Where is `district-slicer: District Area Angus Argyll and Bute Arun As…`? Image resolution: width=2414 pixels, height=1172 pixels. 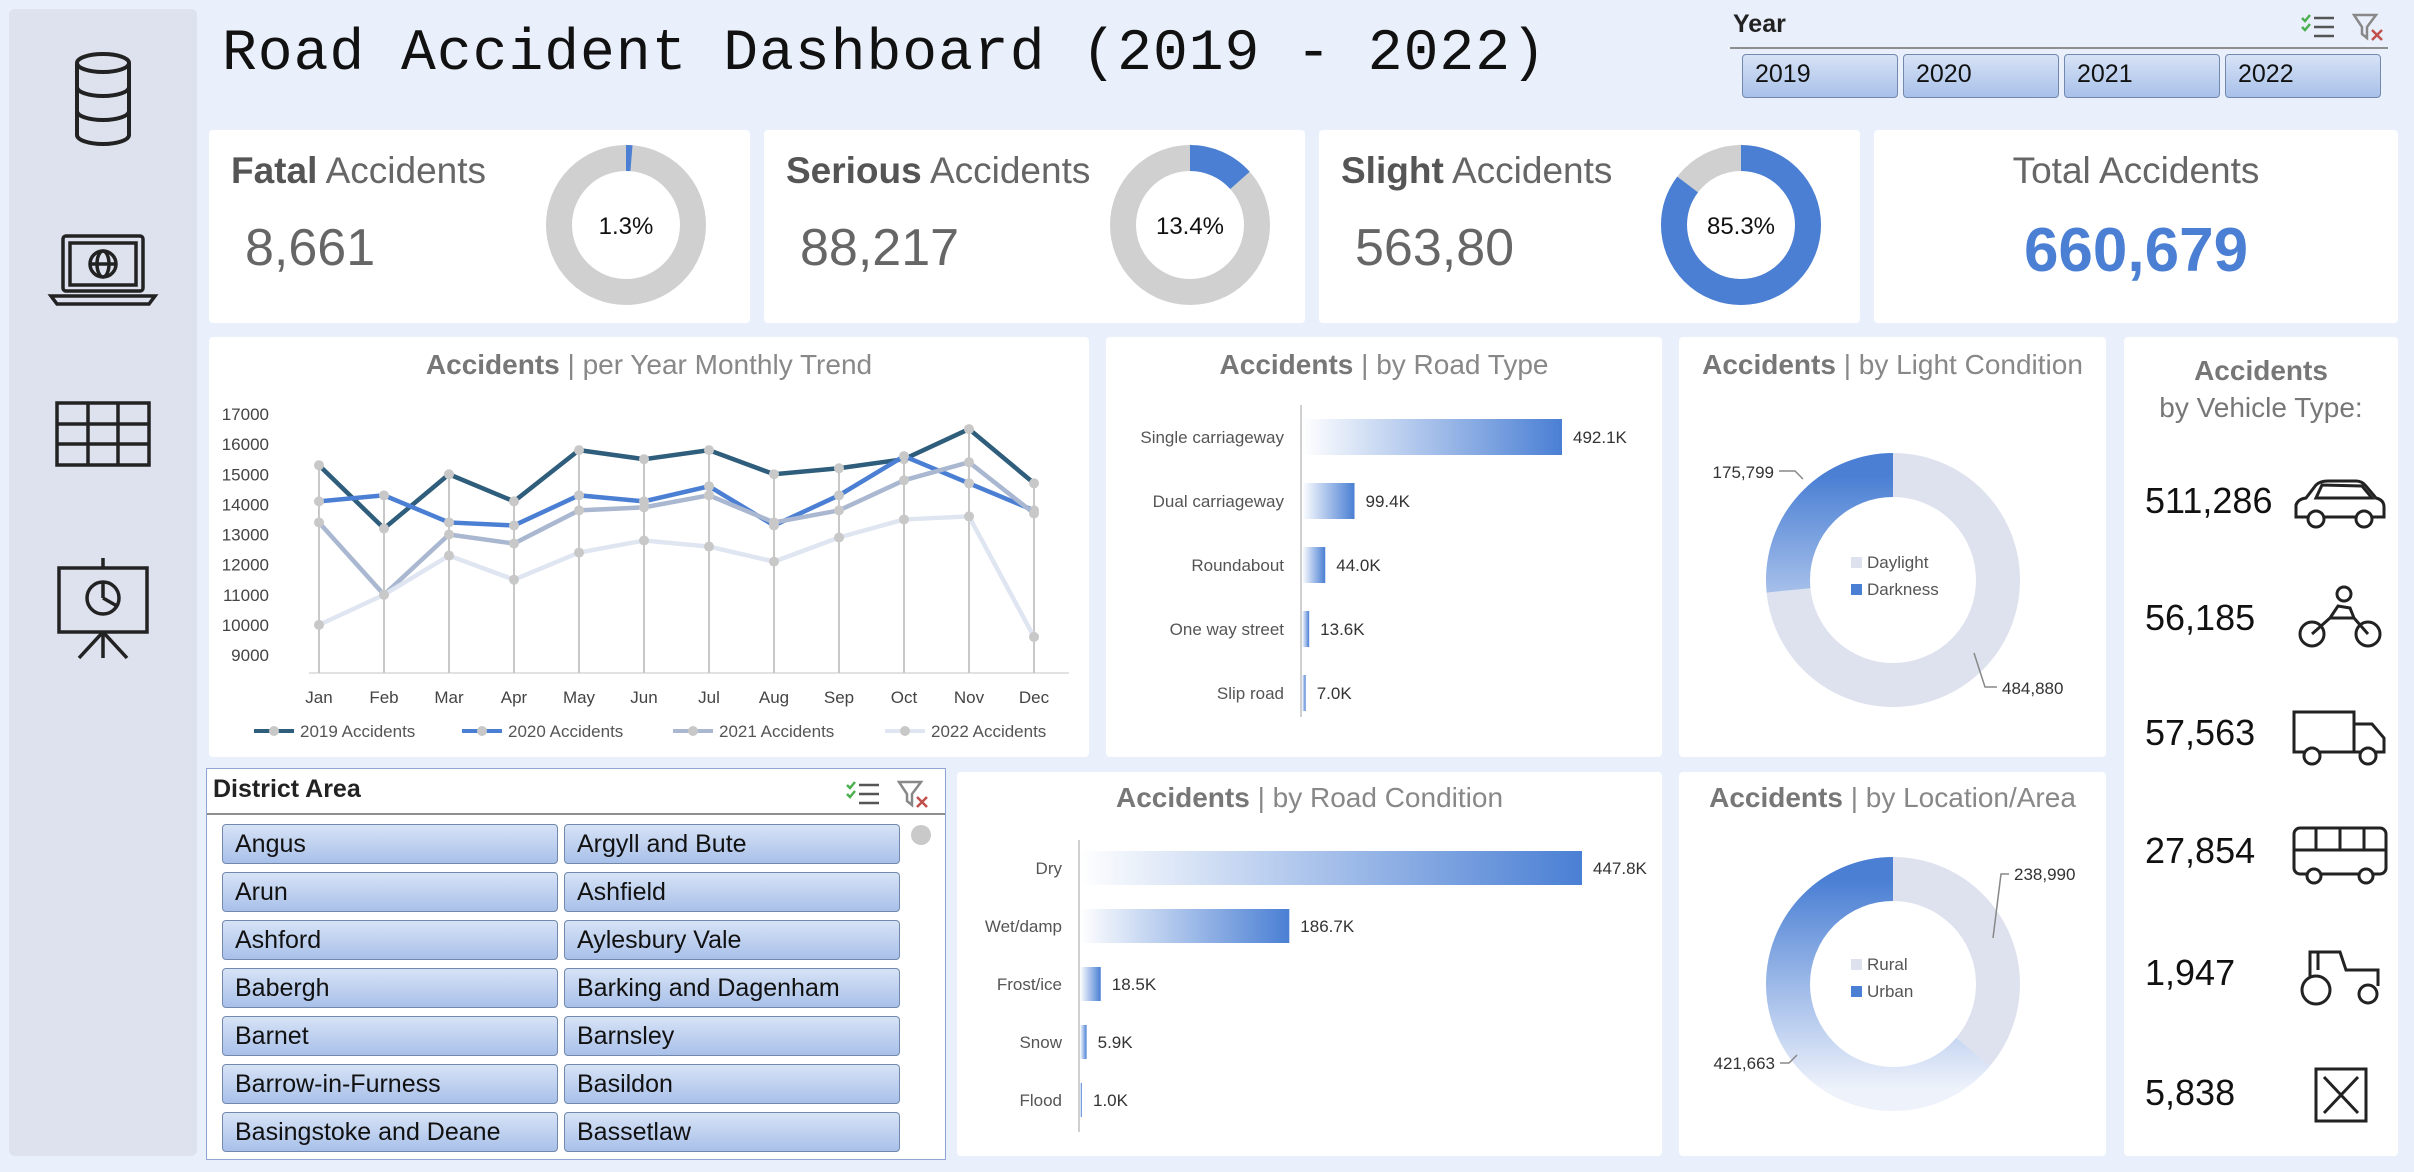 district-slicer: District Area Angus Argyll and Bute Arun As… is located at coordinates (576, 964).